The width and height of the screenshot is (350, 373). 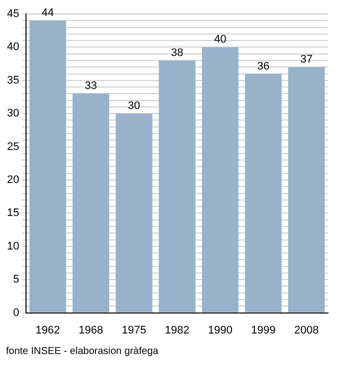 What do you see at coordinates (220, 40) in the screenshot?
I see `data-label: 40` at bounding box center [220, 40].